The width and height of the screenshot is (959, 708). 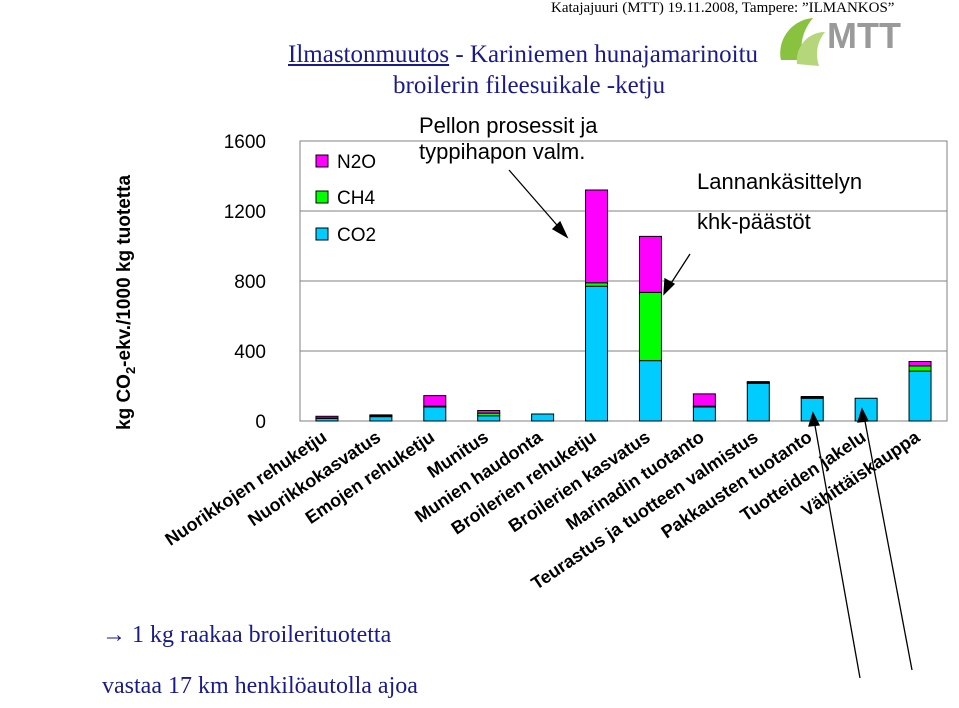 What do you see at coordinates (502, 151) in the screenshot?
I see `annotation-1-line2: typpihapon valm.` at bounding box center [502, 151].